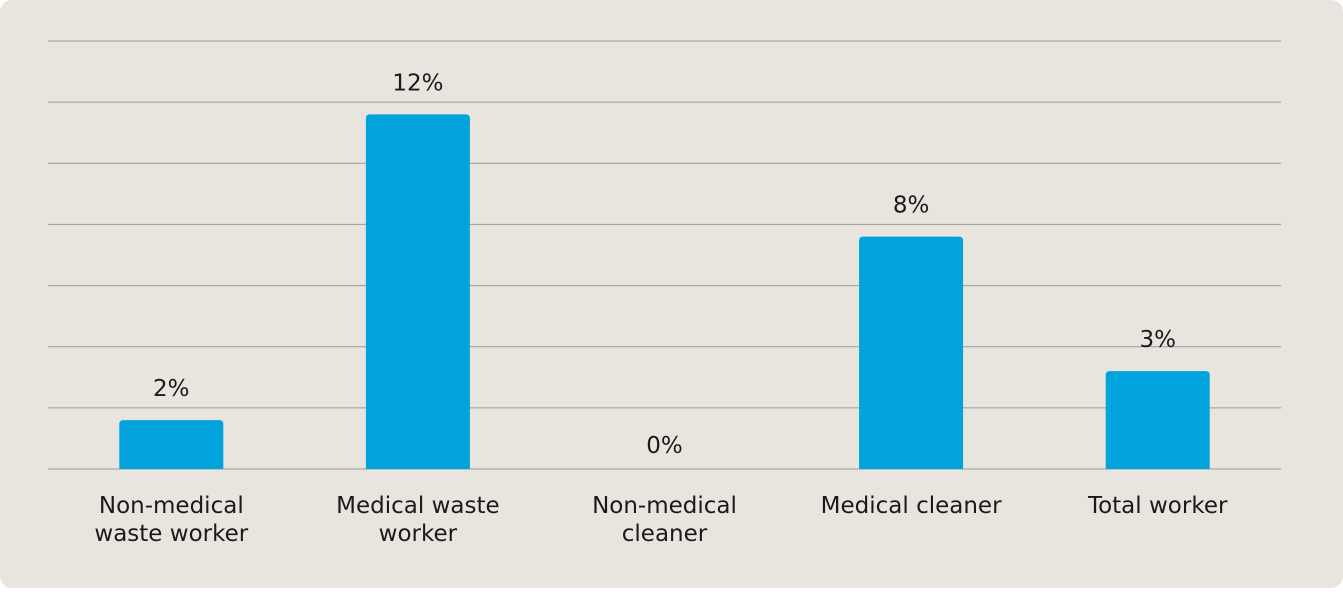 This screenshot has height=592, width=1343. I want to click on value-label: 8%, so click(911, 206).